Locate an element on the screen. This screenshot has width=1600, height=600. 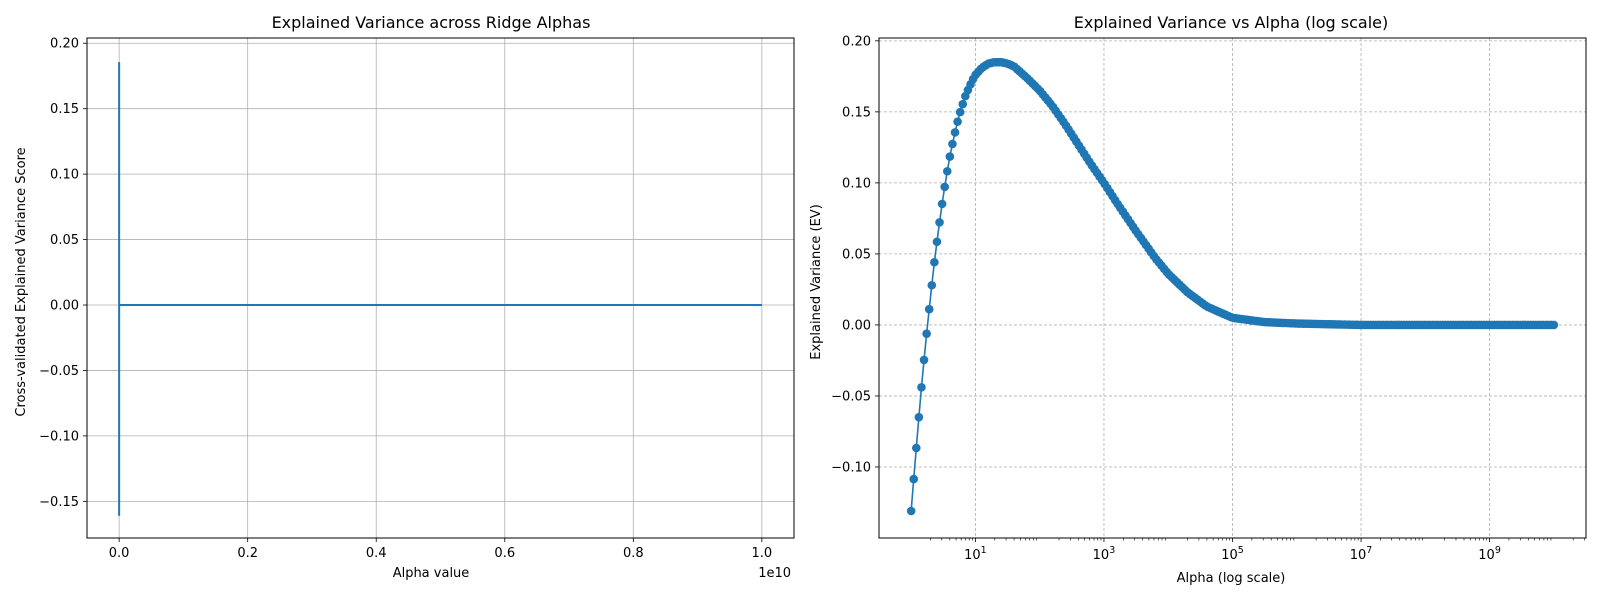
left-y-tick-label: 0.15 is located at coordinates (64, 109).